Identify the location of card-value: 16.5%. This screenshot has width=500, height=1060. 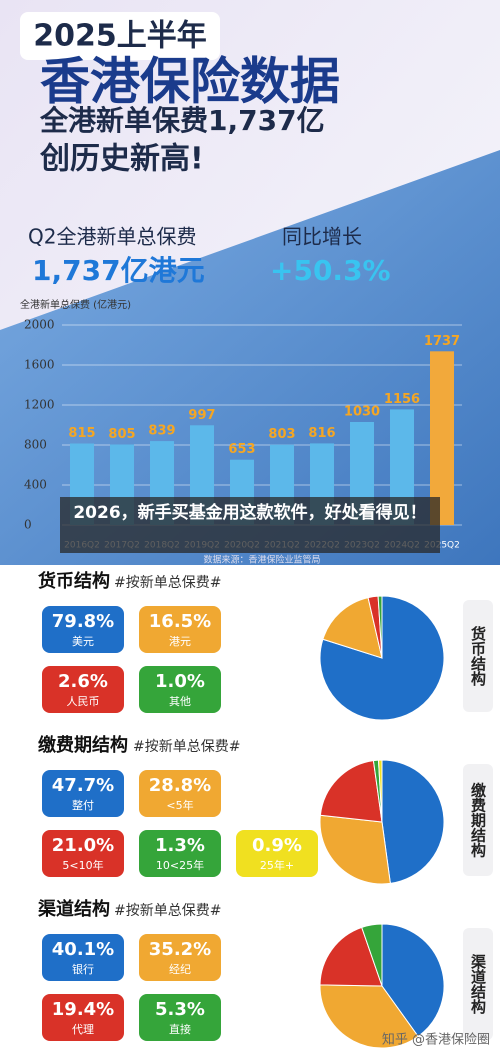
(180, 621).